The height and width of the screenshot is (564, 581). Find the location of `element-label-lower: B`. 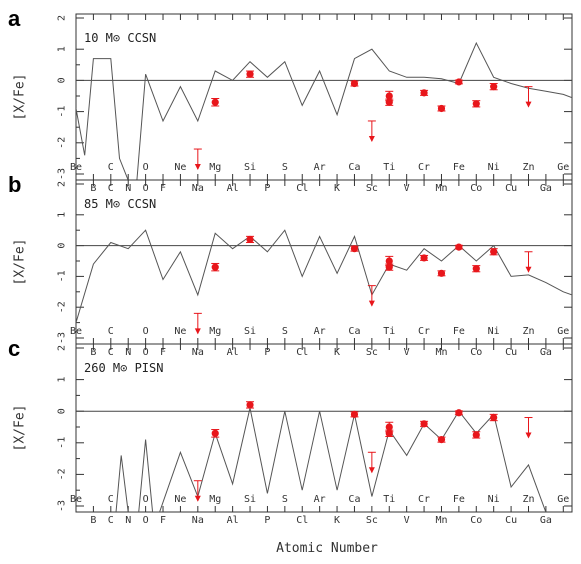

element-label-lower: B is located at coordinates (93, 520).